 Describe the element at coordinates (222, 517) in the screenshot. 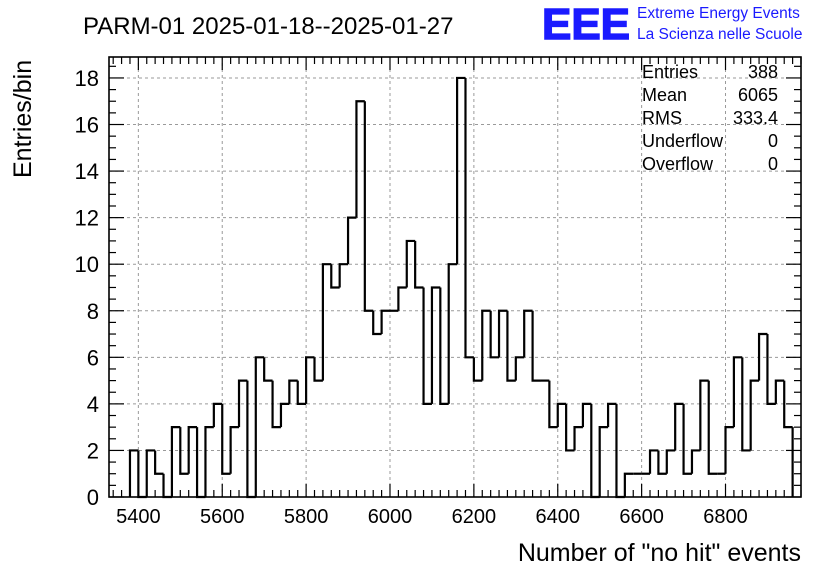

I see `x-tick-label: 5600` at that location.